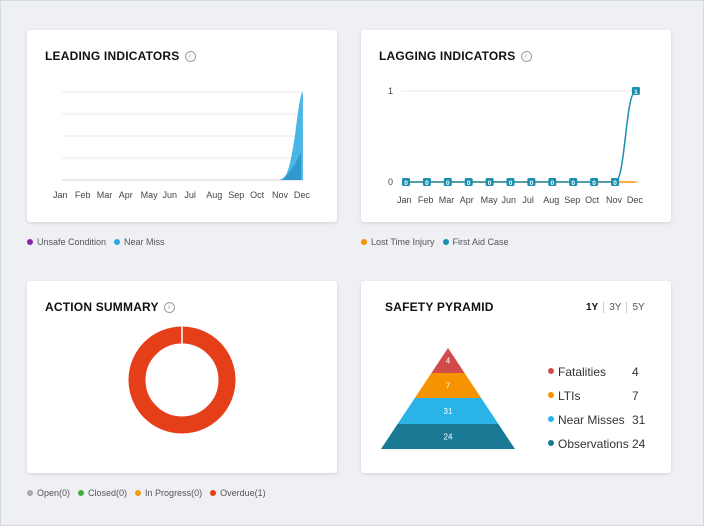  What do you see at coordinates (182, 380) in the screenshot?
I see `donut-slice` at bounding box center [182, 380].